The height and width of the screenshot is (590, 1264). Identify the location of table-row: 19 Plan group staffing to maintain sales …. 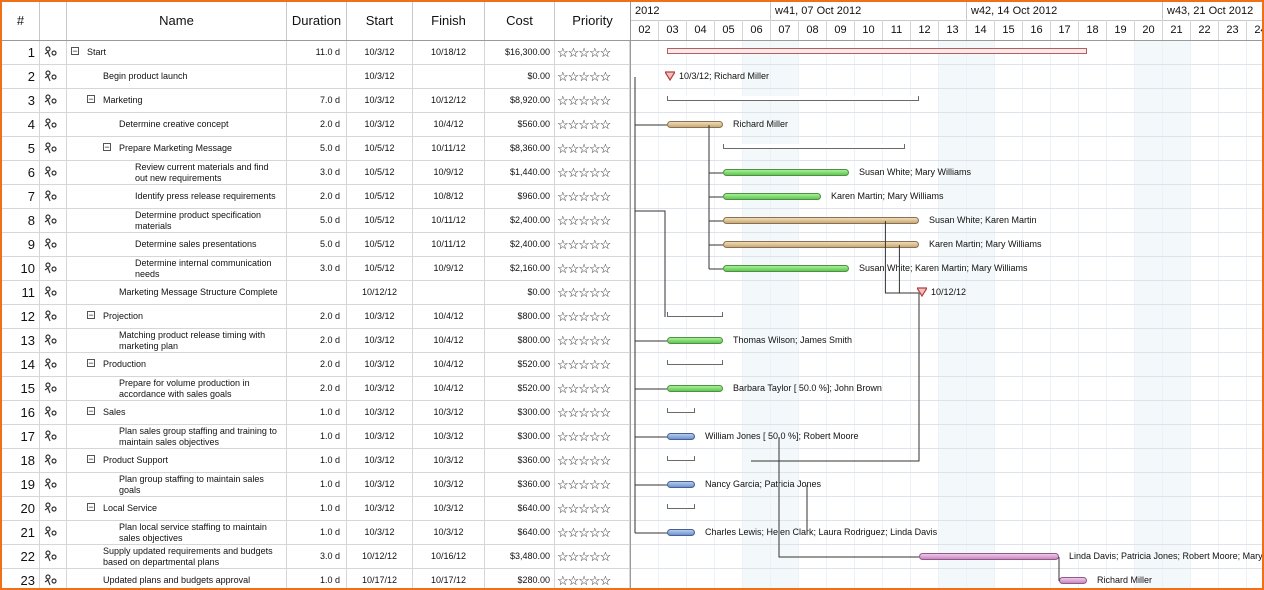
(316, 485).